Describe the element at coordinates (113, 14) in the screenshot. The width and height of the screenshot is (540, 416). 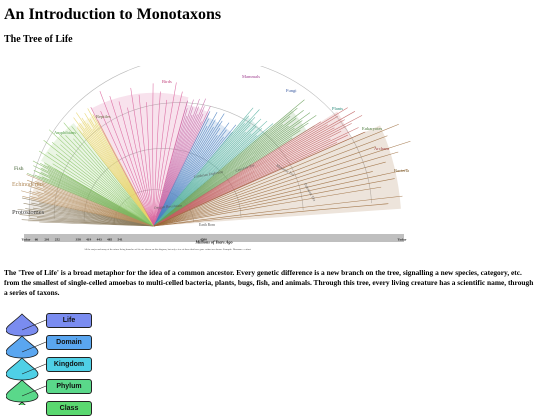
I see `page-title: An Introduction to Monotaxons` at that location.